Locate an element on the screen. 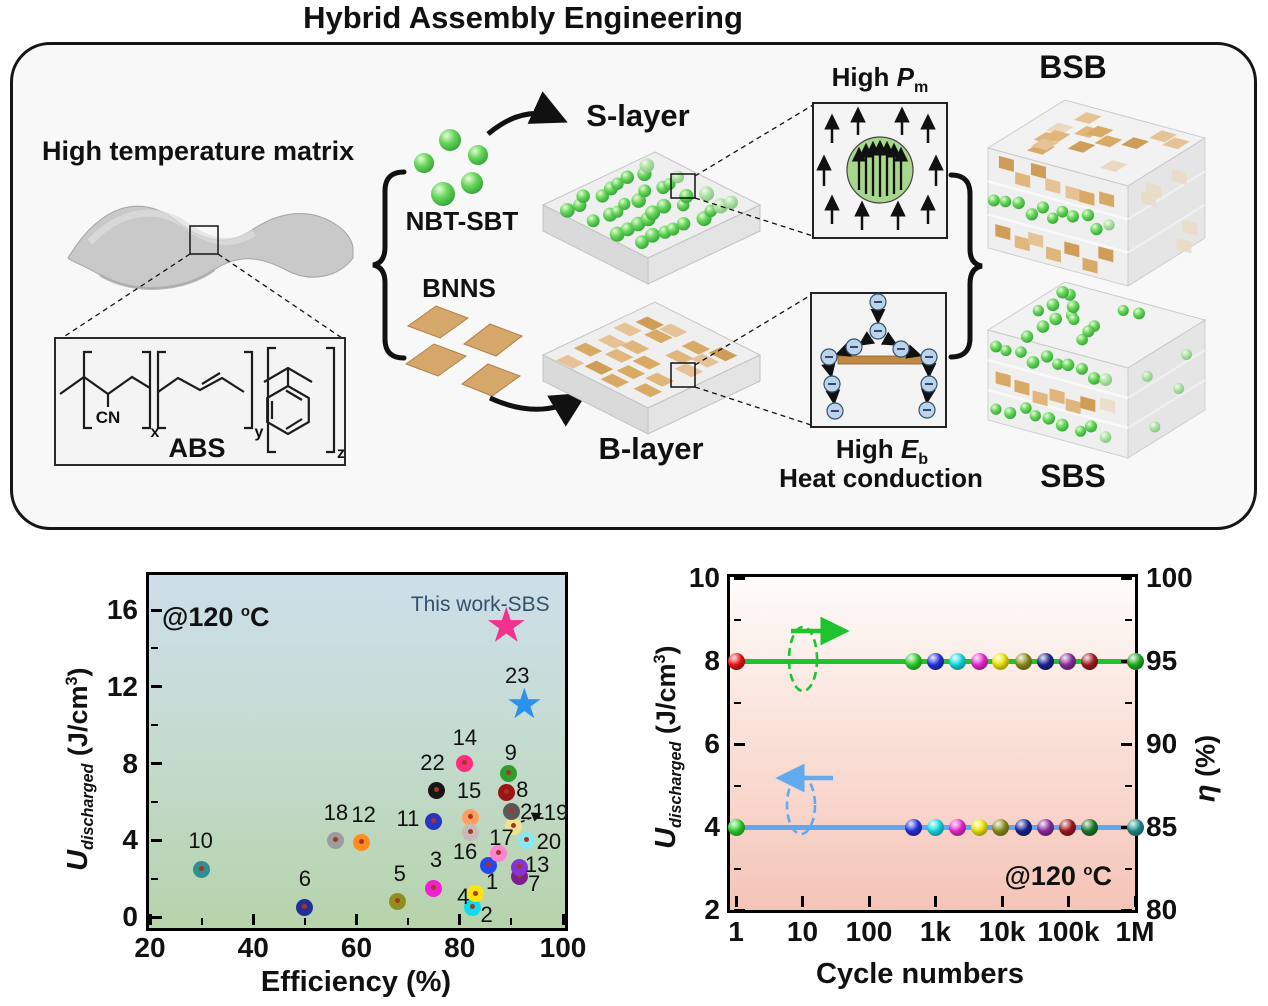 The width and height of the screenshot is (1268, 1006). s-layer-label: S-layer is located at coordinates (638, 115).